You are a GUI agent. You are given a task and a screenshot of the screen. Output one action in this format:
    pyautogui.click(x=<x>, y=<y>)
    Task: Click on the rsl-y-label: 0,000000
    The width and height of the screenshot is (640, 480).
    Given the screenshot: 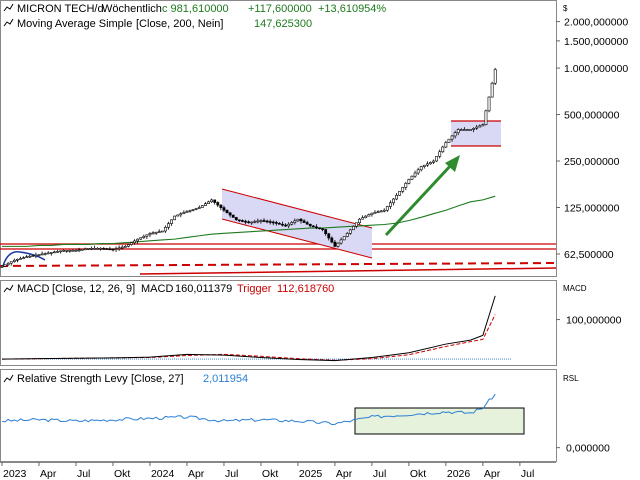 What is the action you would take?
    pyautogui.click(x=588, y=449)
    